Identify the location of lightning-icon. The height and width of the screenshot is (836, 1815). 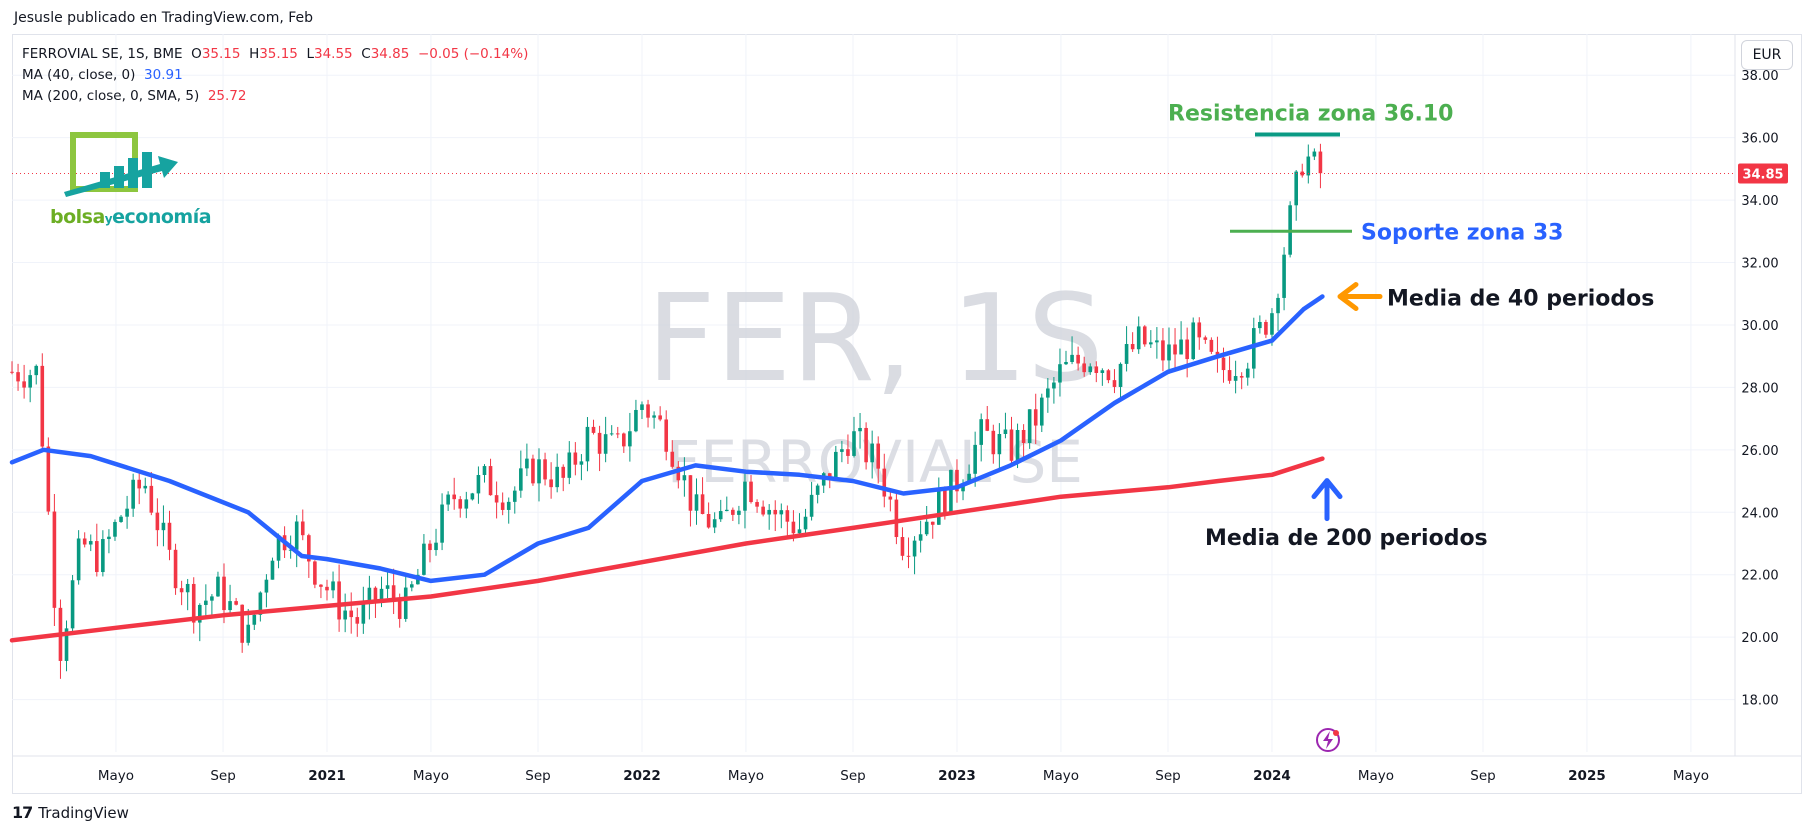
(1328, 740).